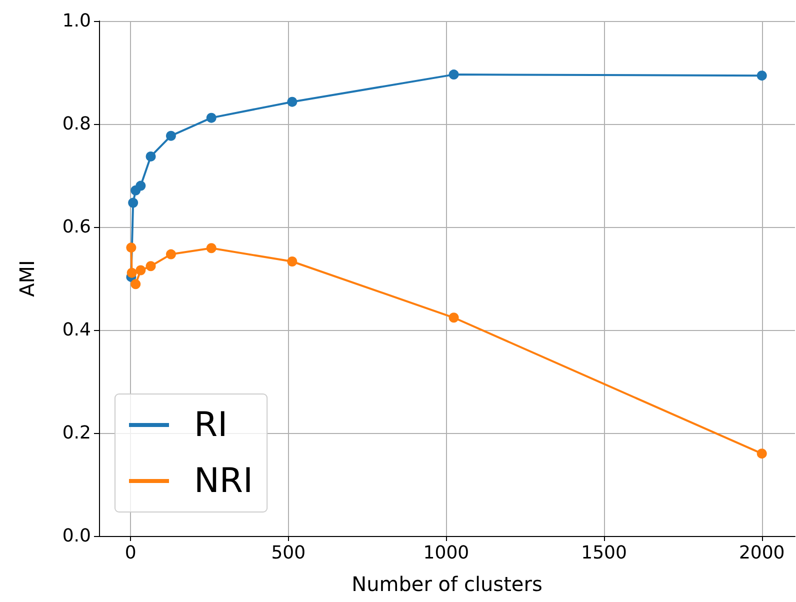 The image size is (796, 602). I want to click on y-tick-label: 0.6, so click(76, 227).